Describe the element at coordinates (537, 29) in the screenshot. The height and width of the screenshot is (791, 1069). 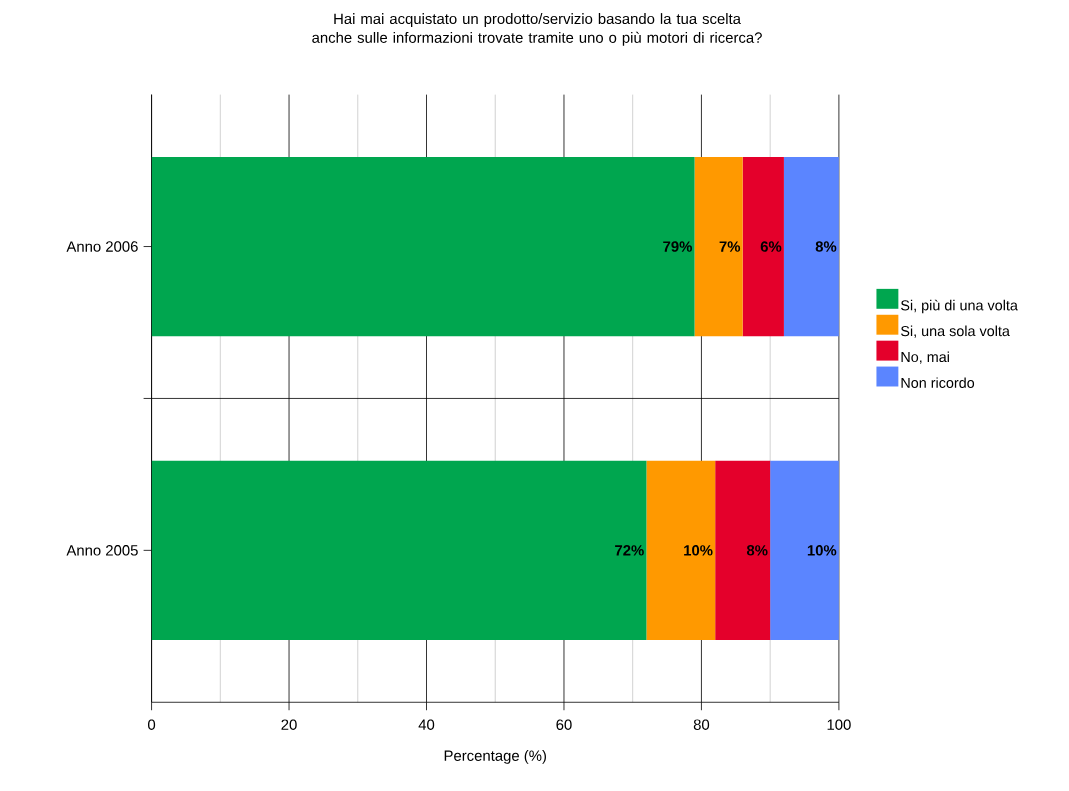
I see `chart-title: Hai mai acquistato un prodotto/servizio basando la tua scelta anche sulle informazioni trovate tramite uno o più motori di ricerca?` at that location.